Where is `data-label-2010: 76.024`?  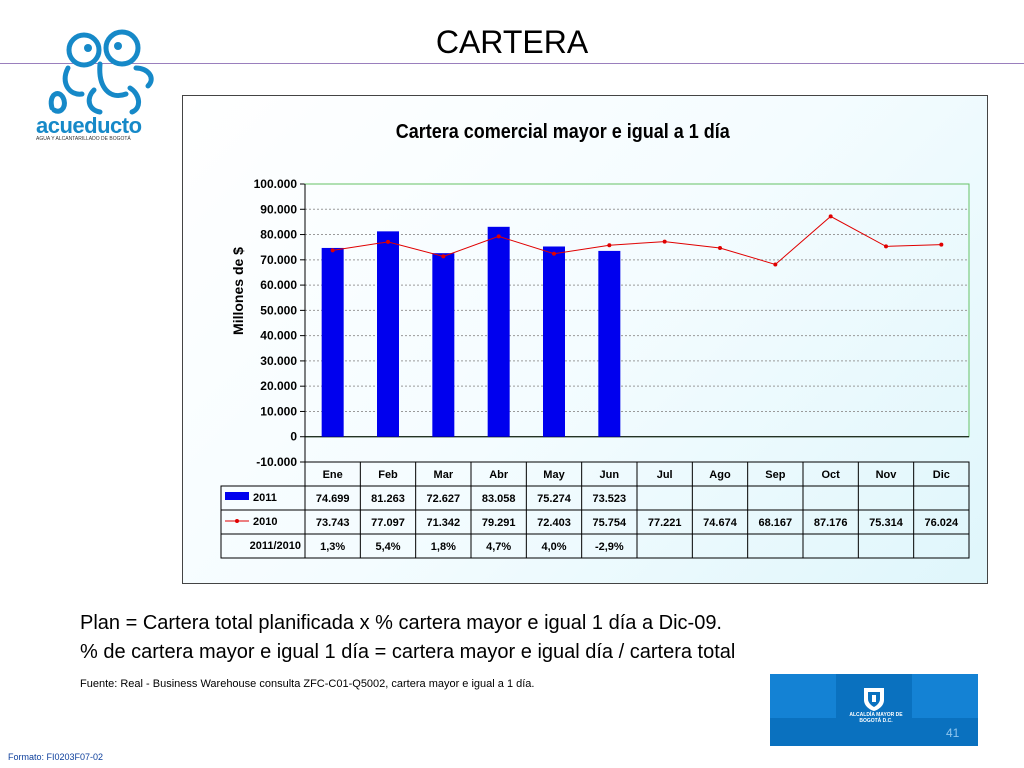
data-label-2010: 76.024 is located at coordinates (942, 523).